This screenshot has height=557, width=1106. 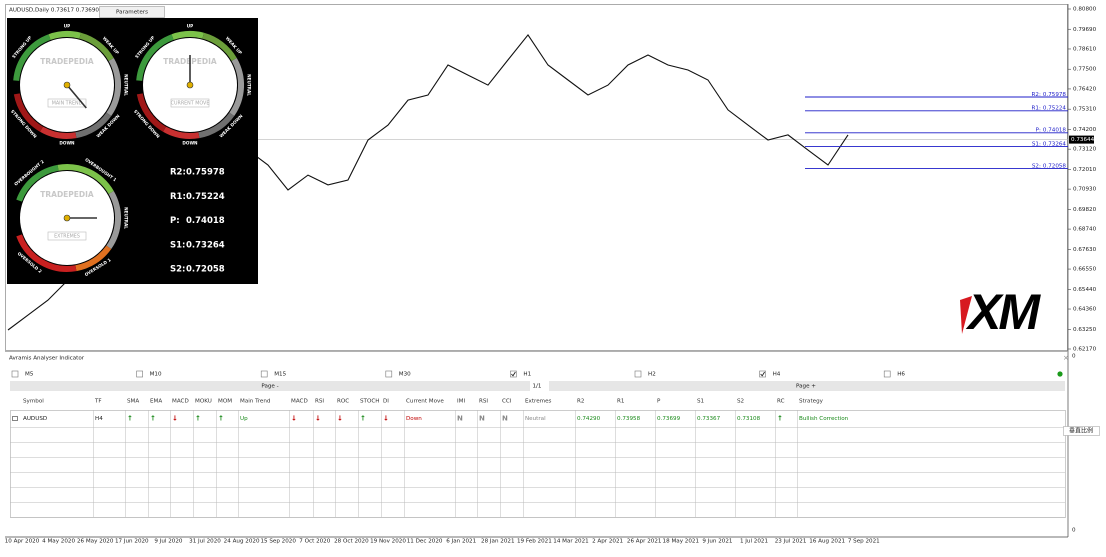 I want to click on page-next-button, so click(x=807, y=386).